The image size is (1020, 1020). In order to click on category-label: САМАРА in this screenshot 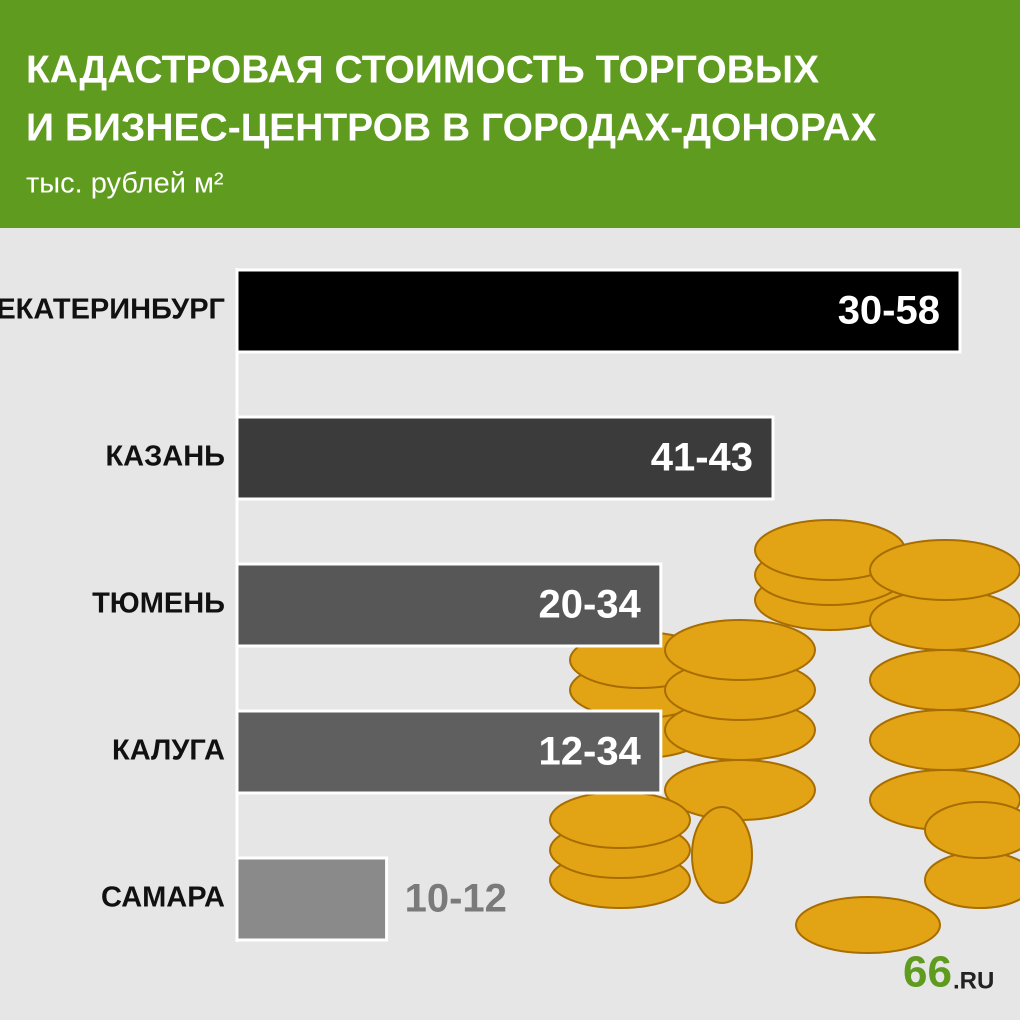, I will do `click(163, 898)`.